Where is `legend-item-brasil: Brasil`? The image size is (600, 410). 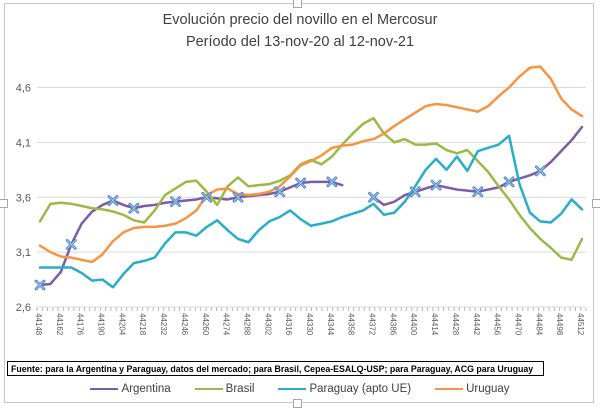
legend-item-brasil: Brasil is located at coordinates (224, 389).